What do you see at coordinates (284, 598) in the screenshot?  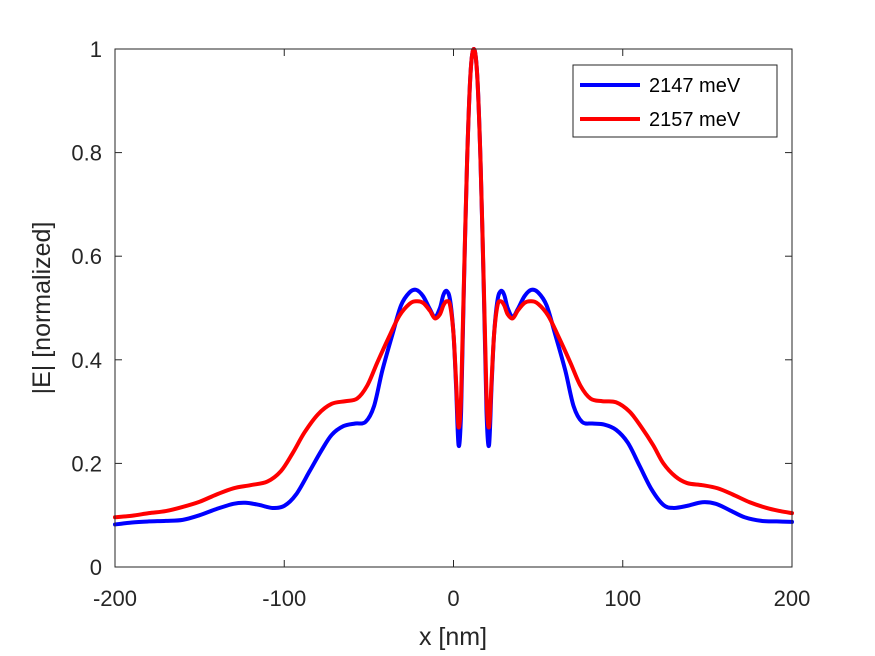 I see `x-tick-label: -100` at bounding box center [284, 598].